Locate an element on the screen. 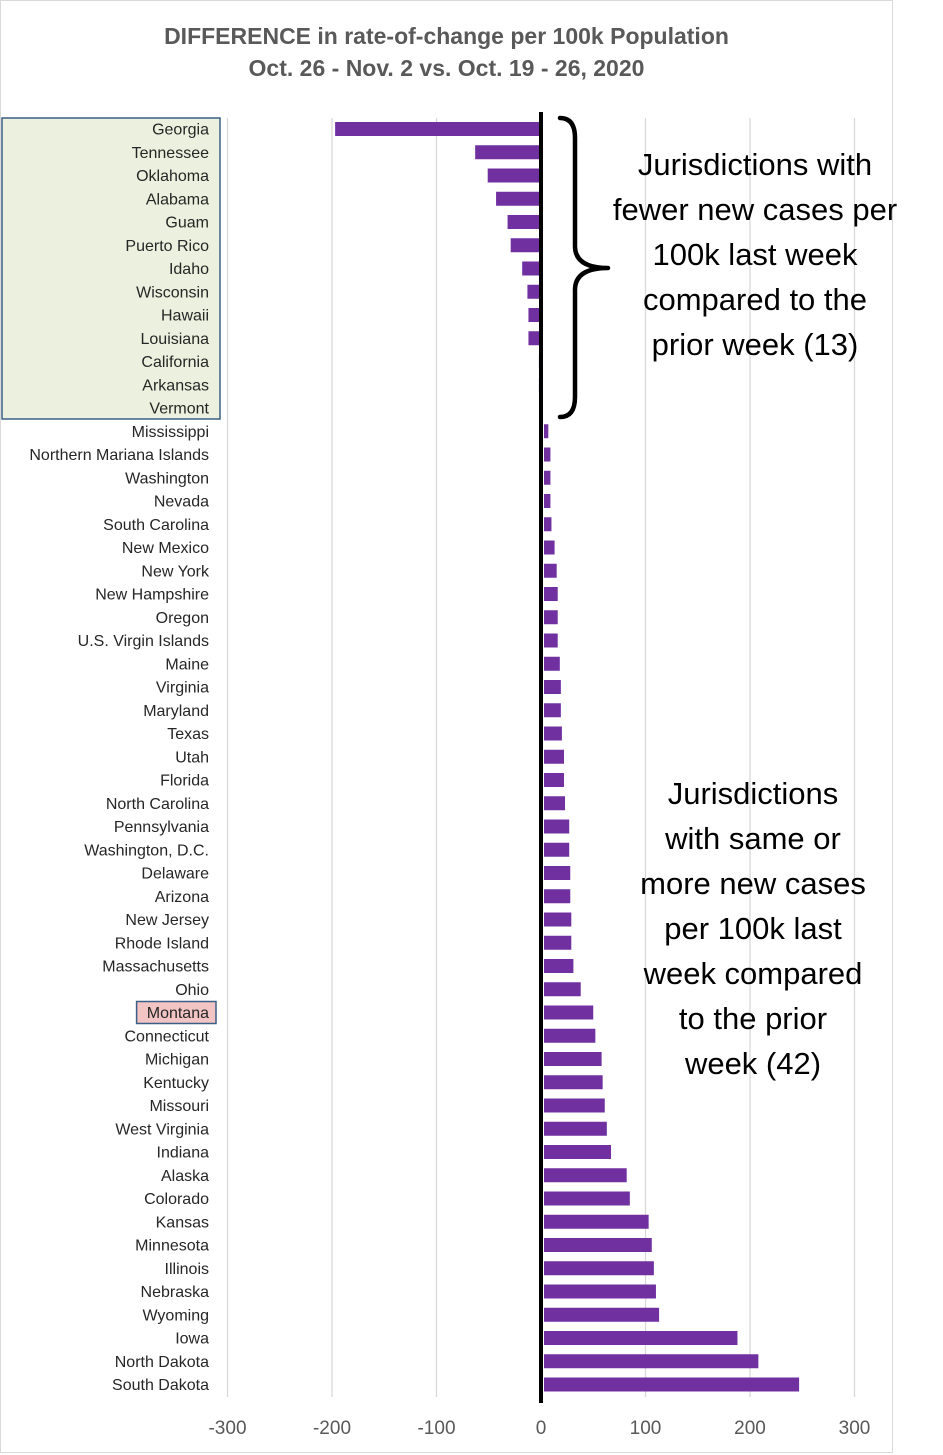 The image size is (943, 1455). category-label: Virginia is located at coordinates (182, 688).